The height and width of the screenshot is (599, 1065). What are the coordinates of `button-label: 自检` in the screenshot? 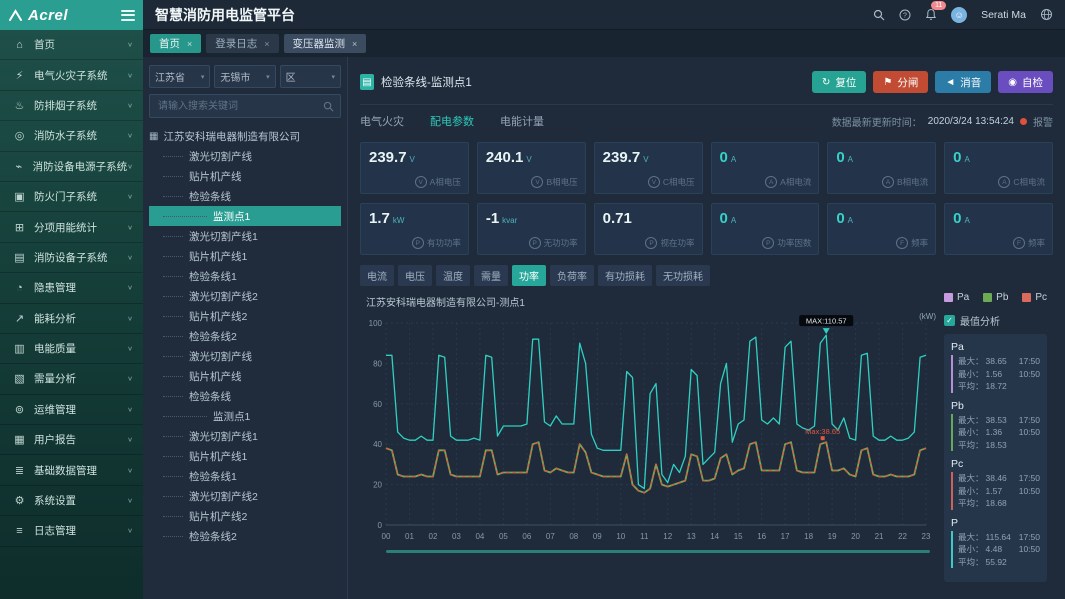 It's located at (1032, 82).